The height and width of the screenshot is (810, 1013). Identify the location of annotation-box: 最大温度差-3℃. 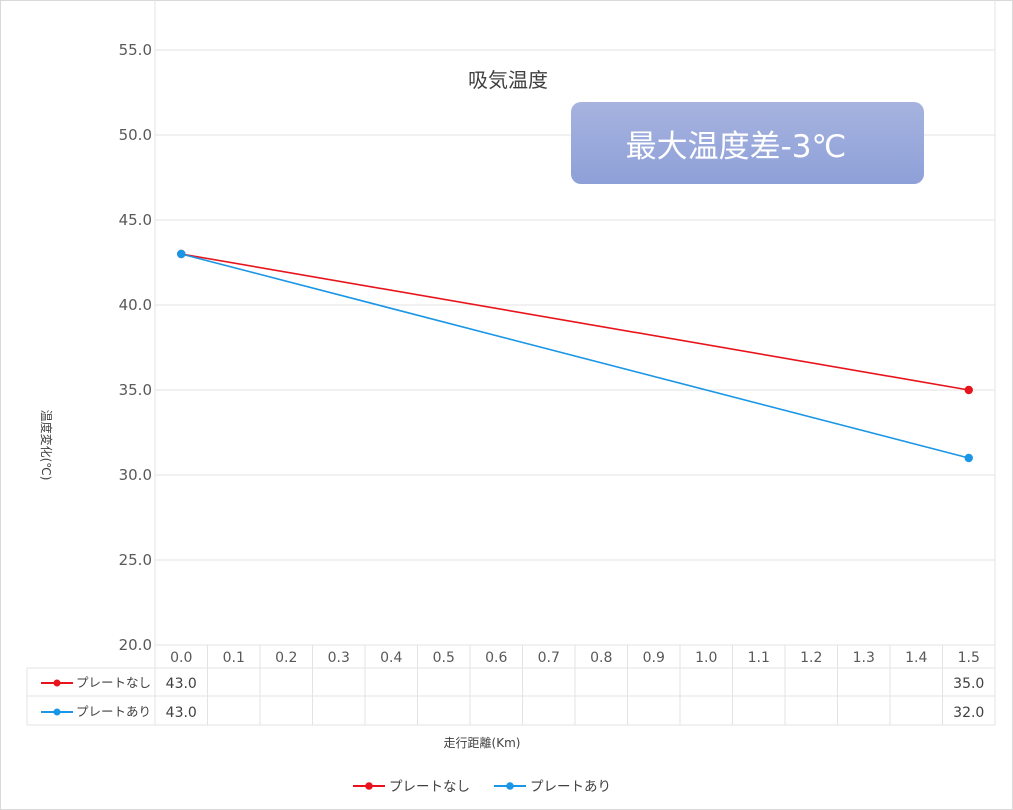
(747, 143).